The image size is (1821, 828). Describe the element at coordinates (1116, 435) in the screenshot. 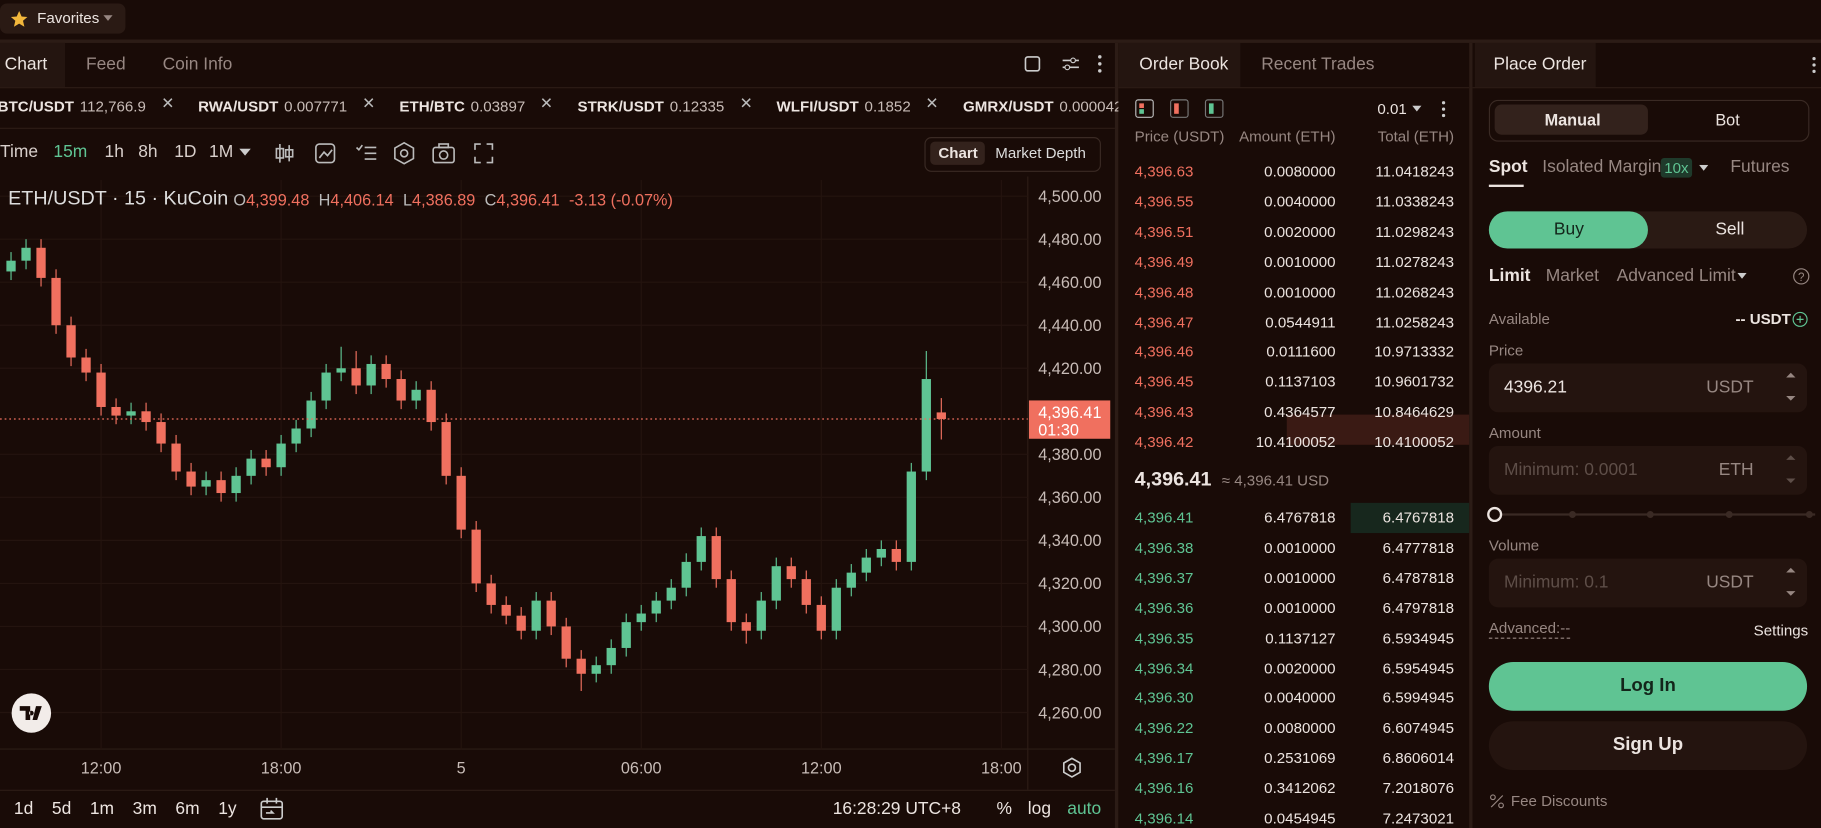

I see `panel-divider` at that location.